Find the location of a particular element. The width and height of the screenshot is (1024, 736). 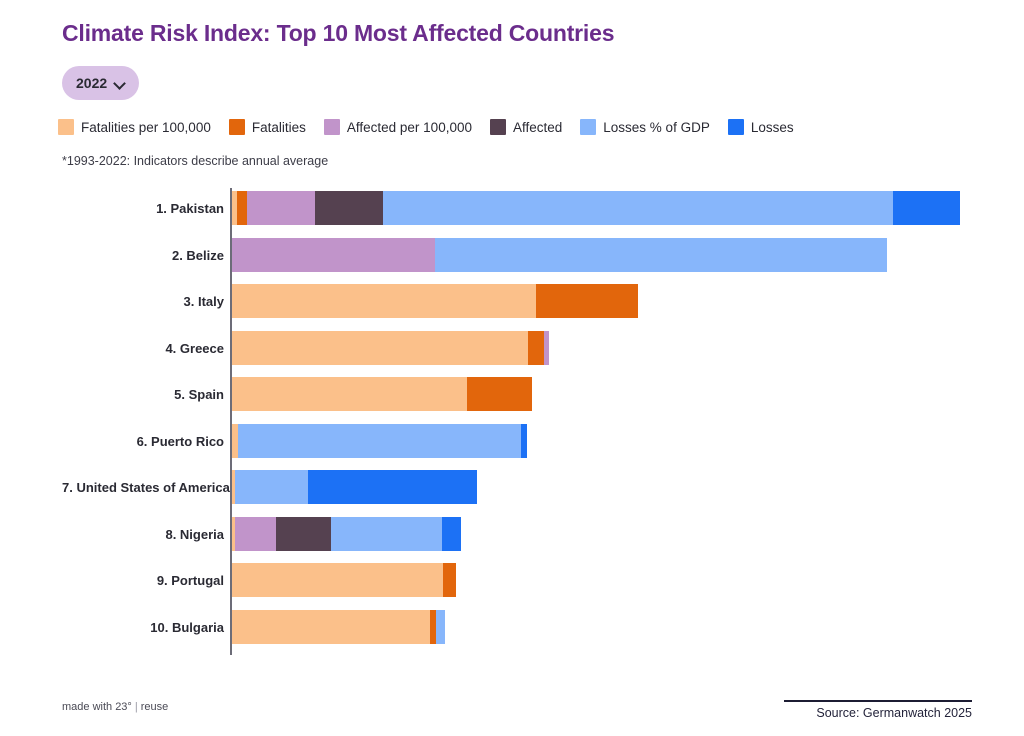

footer-attribution: made with 23° | reuse is located at coordinates (115, 707).